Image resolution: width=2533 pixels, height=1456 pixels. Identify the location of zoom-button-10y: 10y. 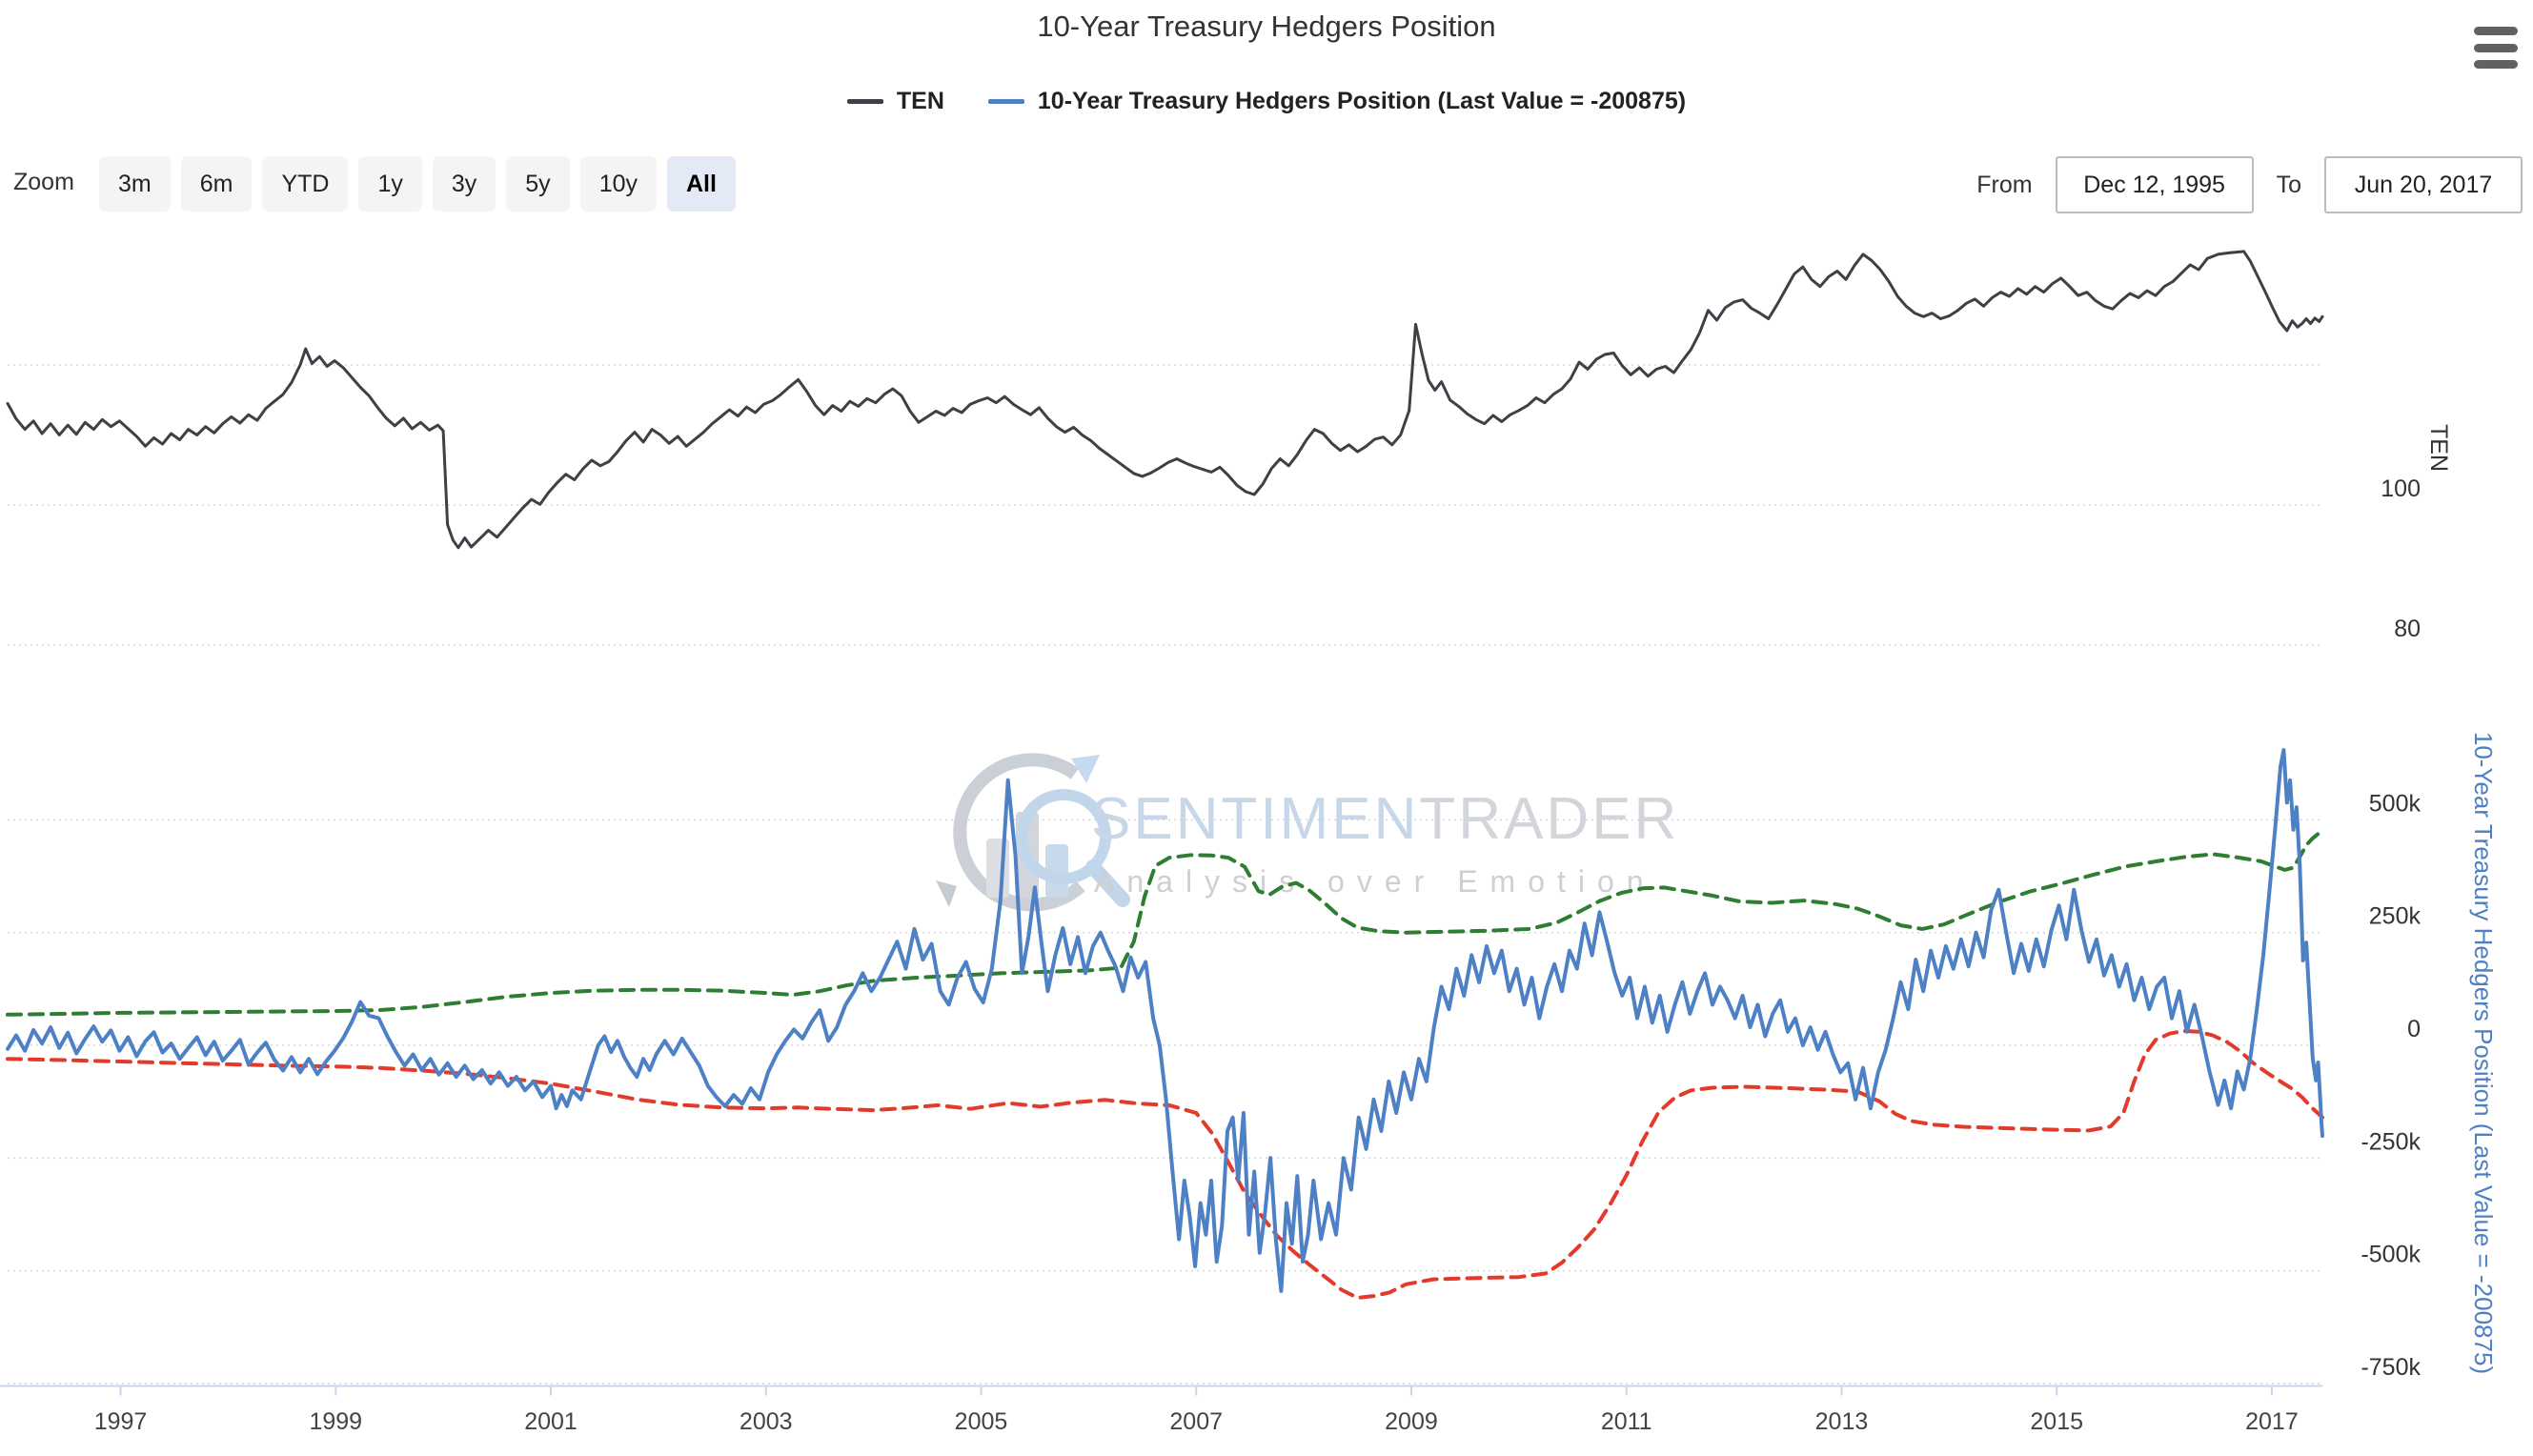
(618, 184).